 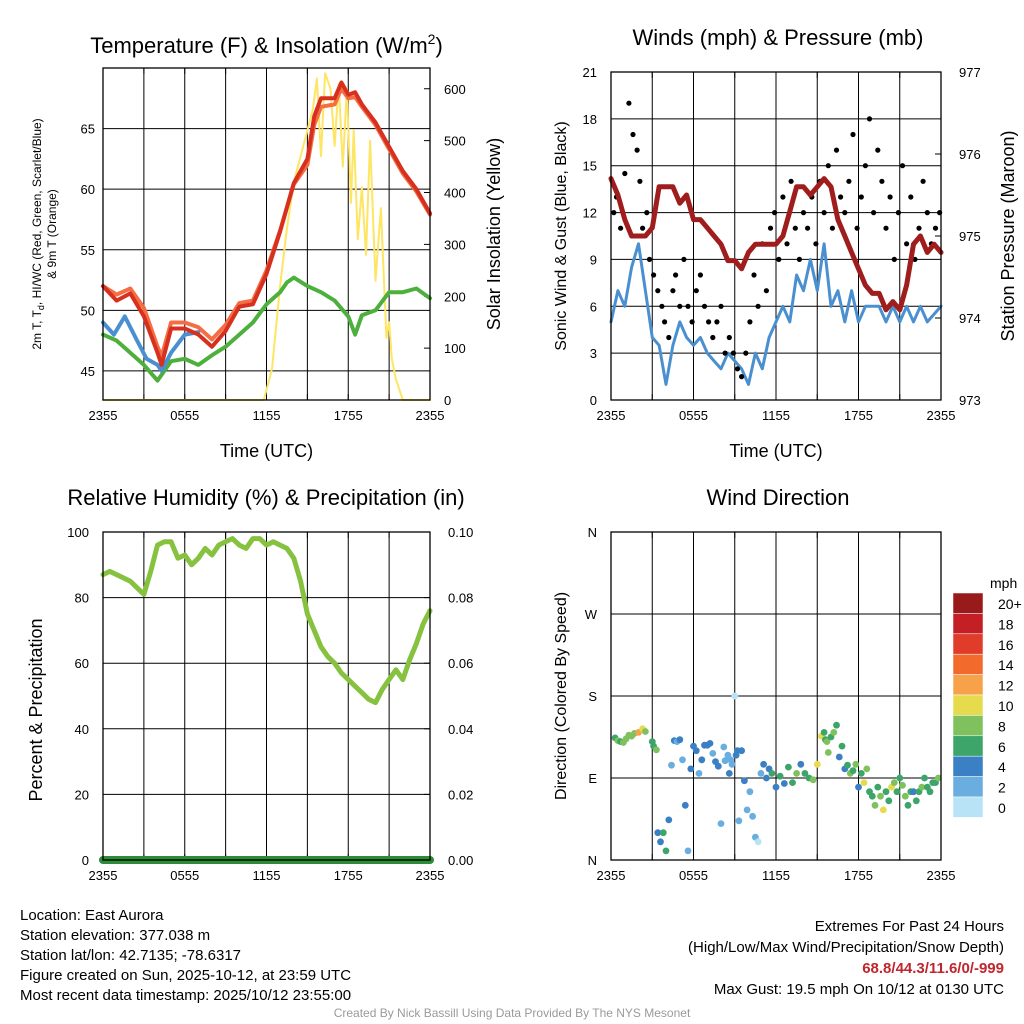 I want to click on y-tick-label: 45, so click(x=88, y=371).